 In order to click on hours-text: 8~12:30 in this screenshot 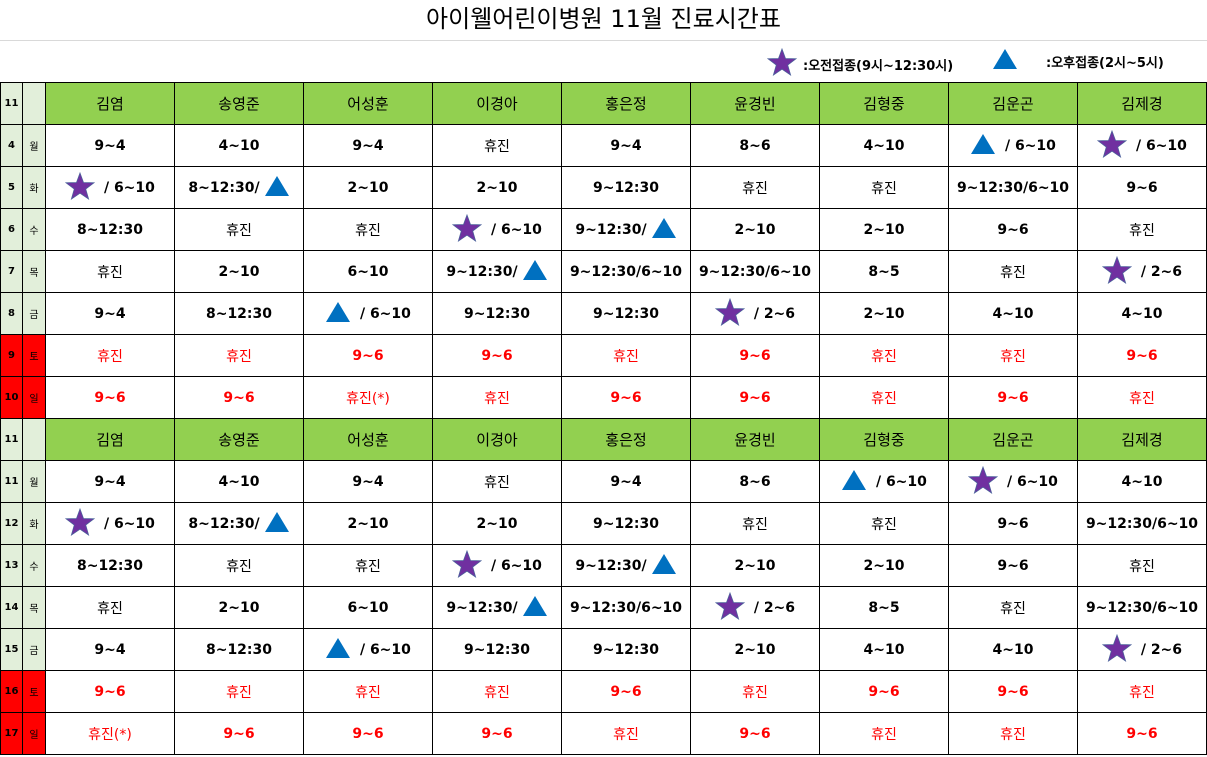, I will do `click(110, 229)`.